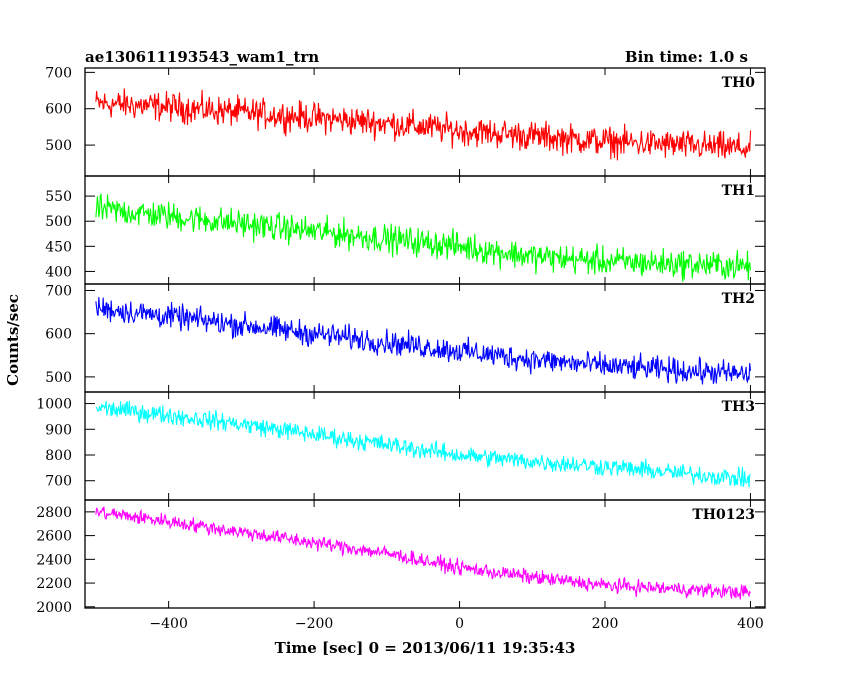 This screenshot has width=850, height=680. What do you see at coordinates (314, 624) in the screenshot?
I see `x-tick-label: −200` at bounding box center [314, 624].